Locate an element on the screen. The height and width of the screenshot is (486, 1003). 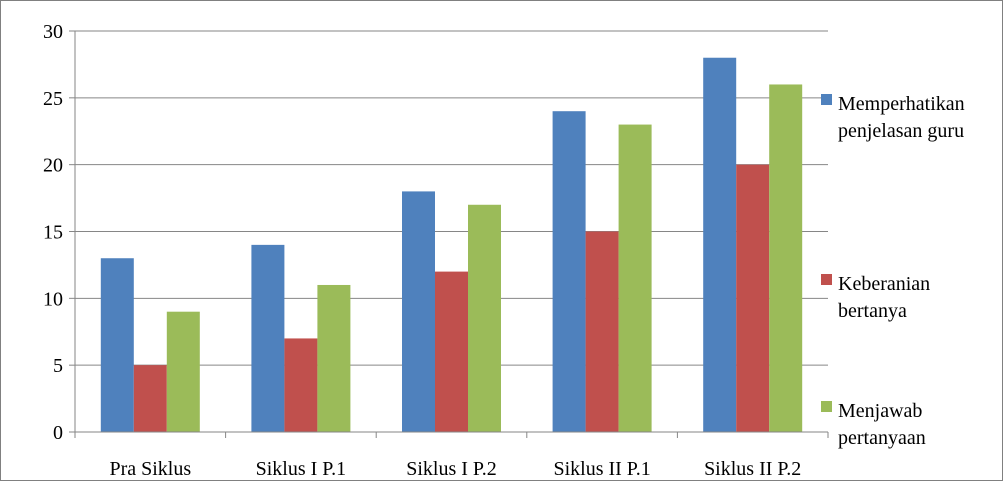
y-tick-label: 30 is located at coordinates (53, 32).